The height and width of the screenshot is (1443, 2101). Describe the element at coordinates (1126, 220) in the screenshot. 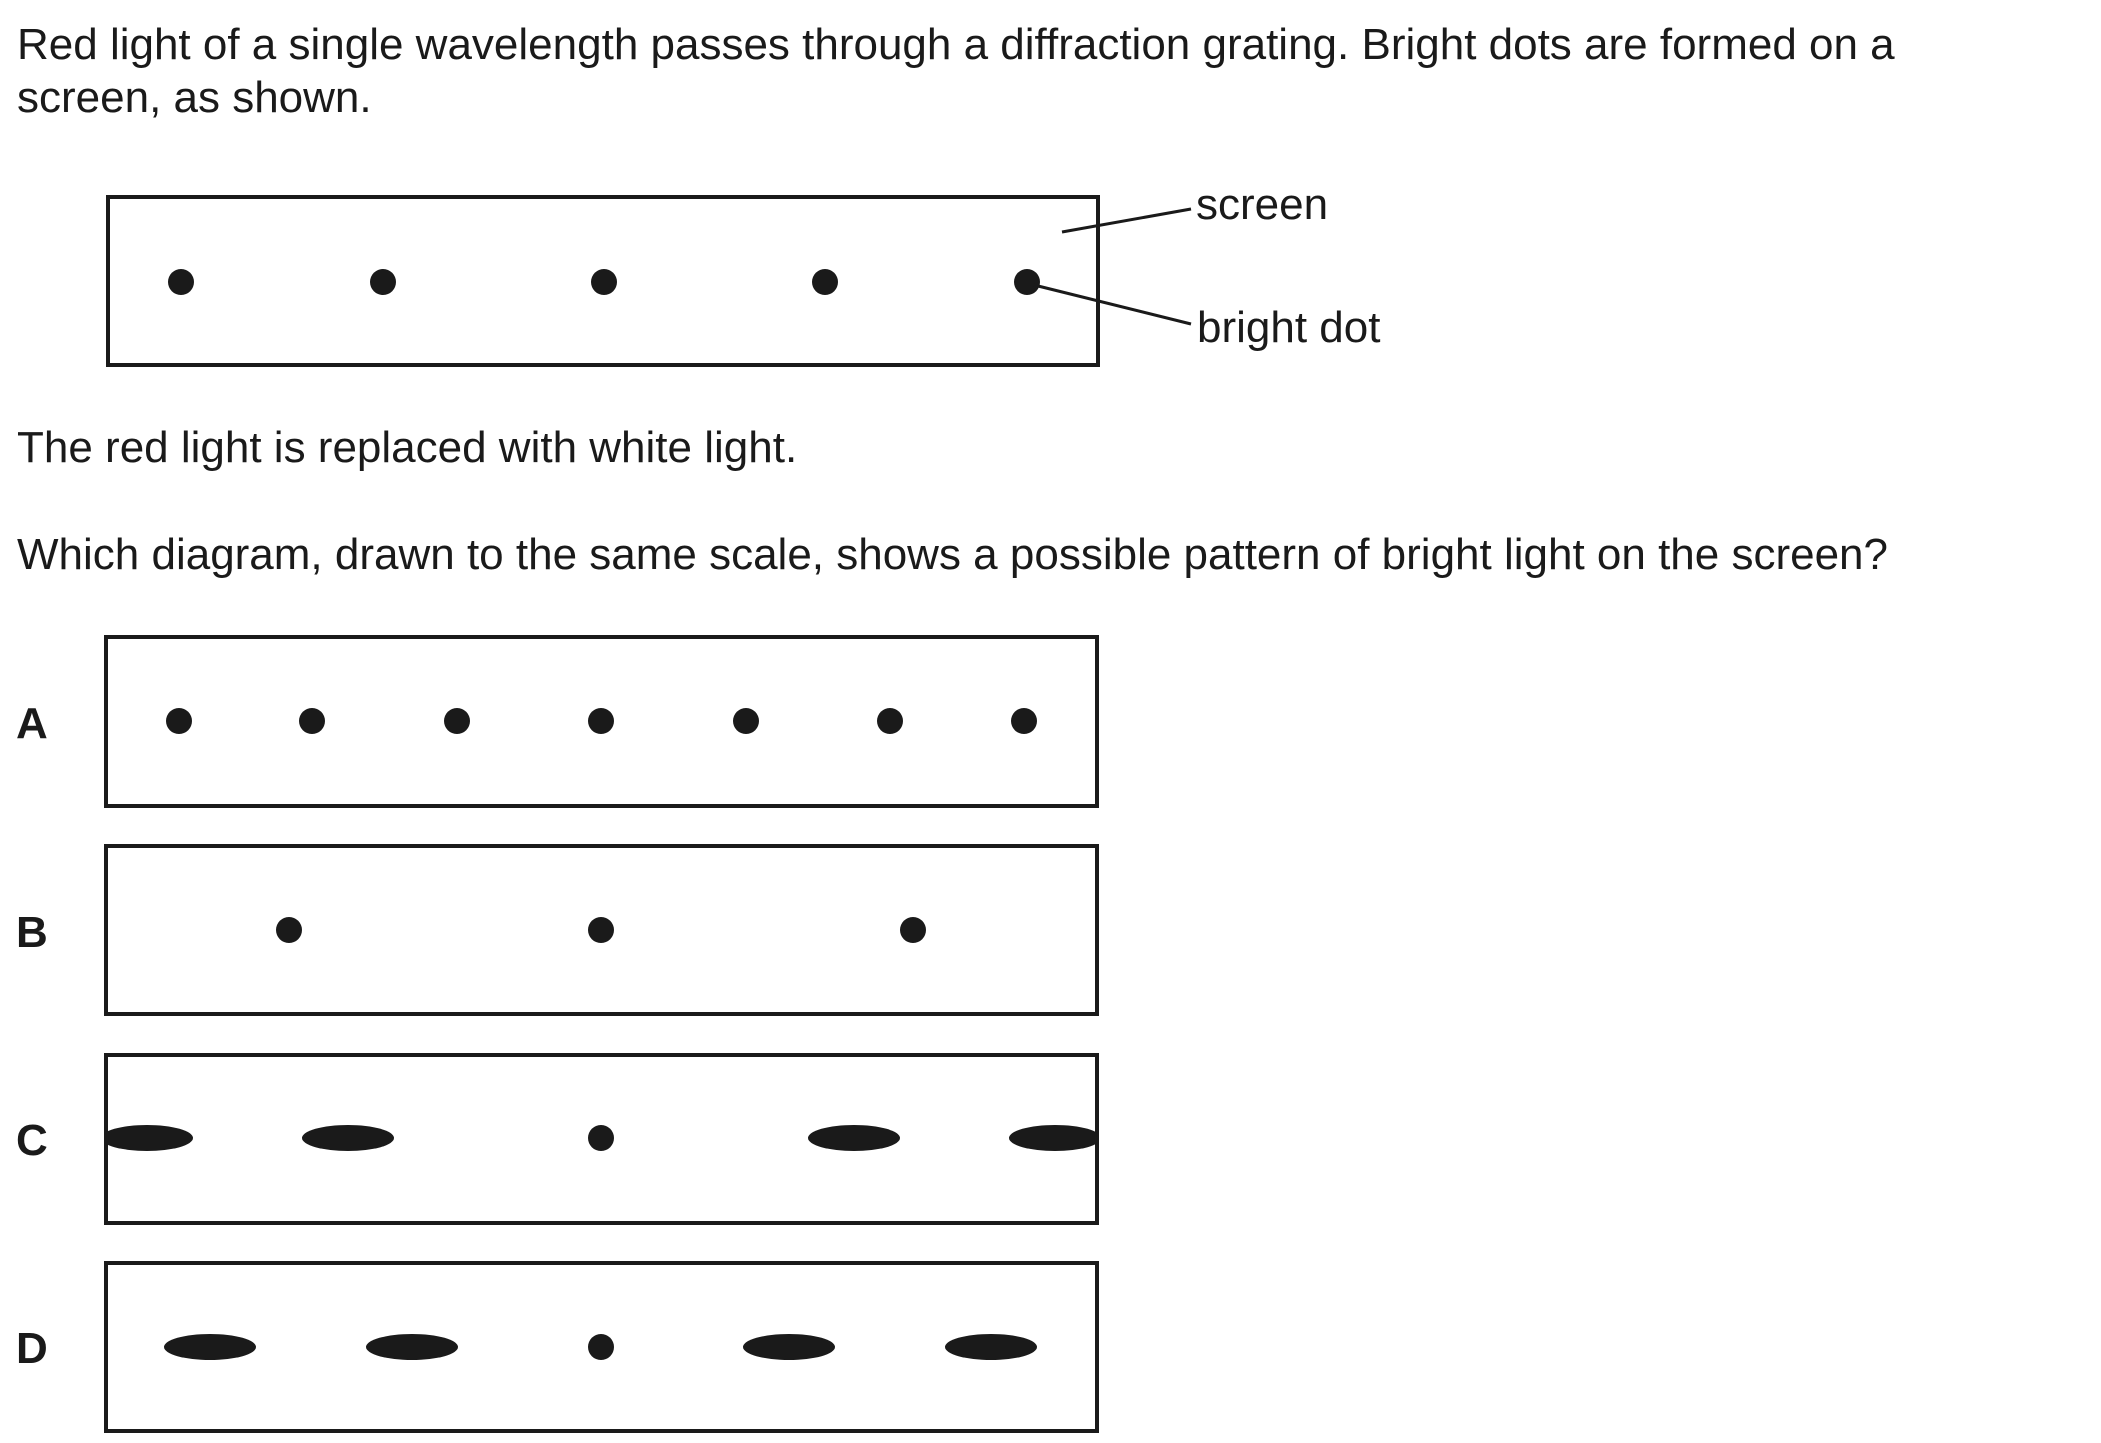

I see `screen-leader-line` at that location.